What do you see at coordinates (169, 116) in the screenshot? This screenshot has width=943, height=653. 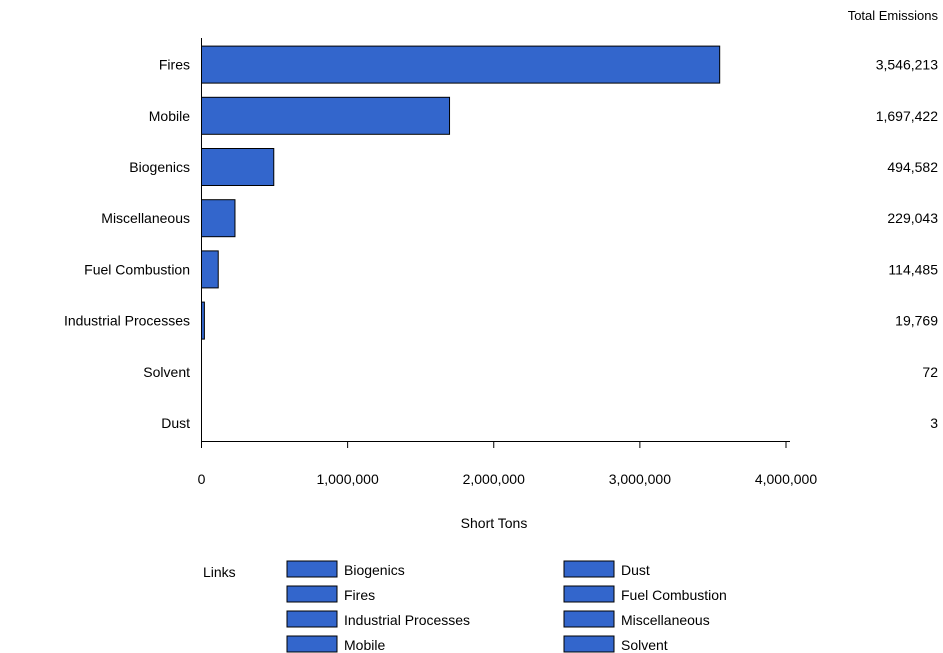 I see `category-label-mobile: Mobile` at bounding box center [169, 116].